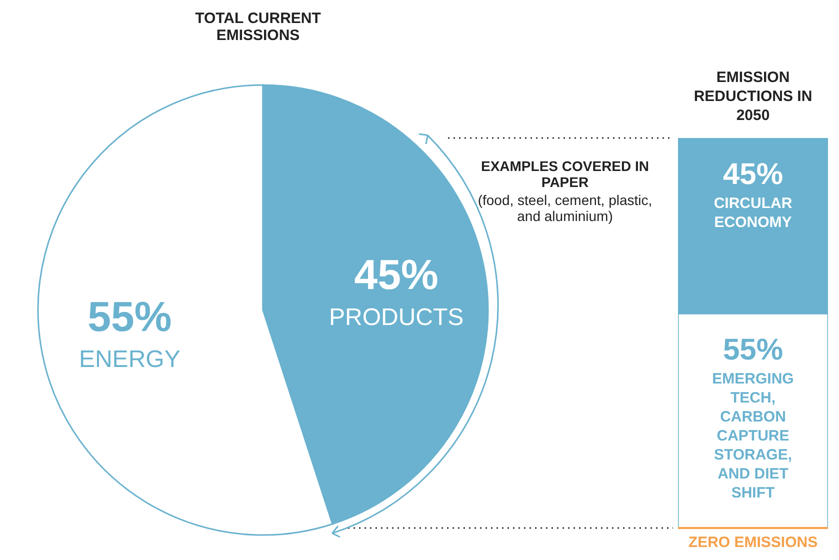 The height and width of the screenshot is (560, 839). What do you see at coordinates (565, 208) in the screenshot?
I see `text: (food, steel, cement, plastic, and aluminium)` at bounding box center [565, 208].